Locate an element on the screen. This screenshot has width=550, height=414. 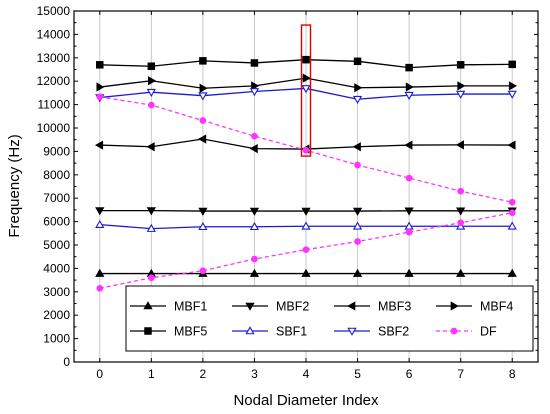
series-mbf2 is located at coordinates (306, 211).